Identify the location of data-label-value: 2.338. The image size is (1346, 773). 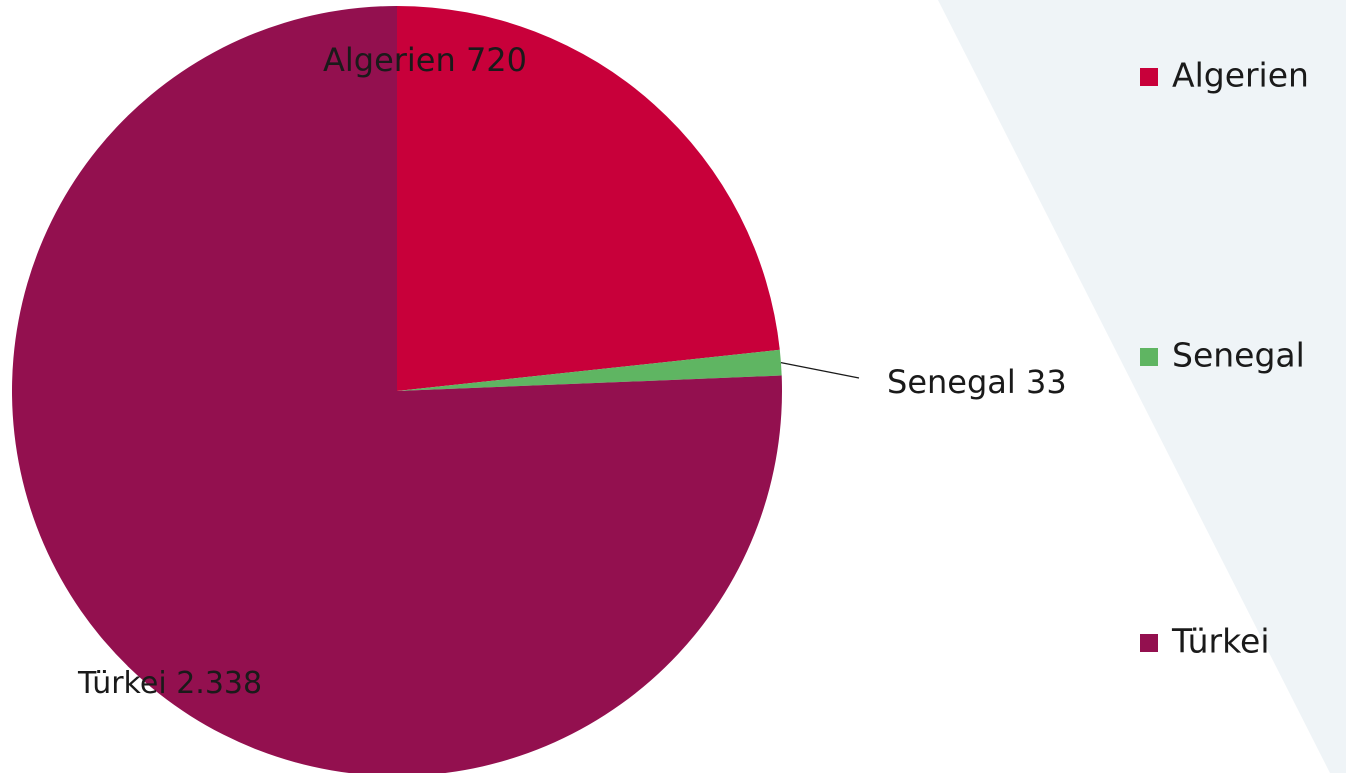
(219, 683).